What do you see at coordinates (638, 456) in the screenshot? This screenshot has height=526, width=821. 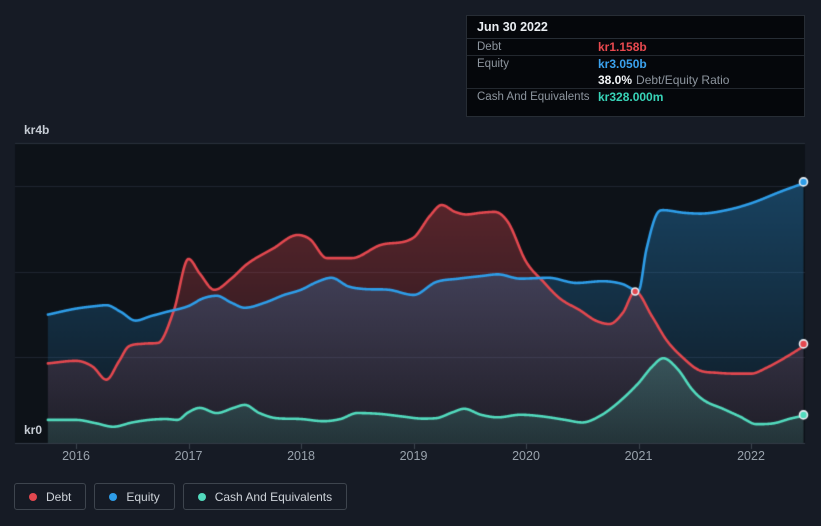 I see `x-axis-label-2021: 2021` at bounding box center [638, 456].